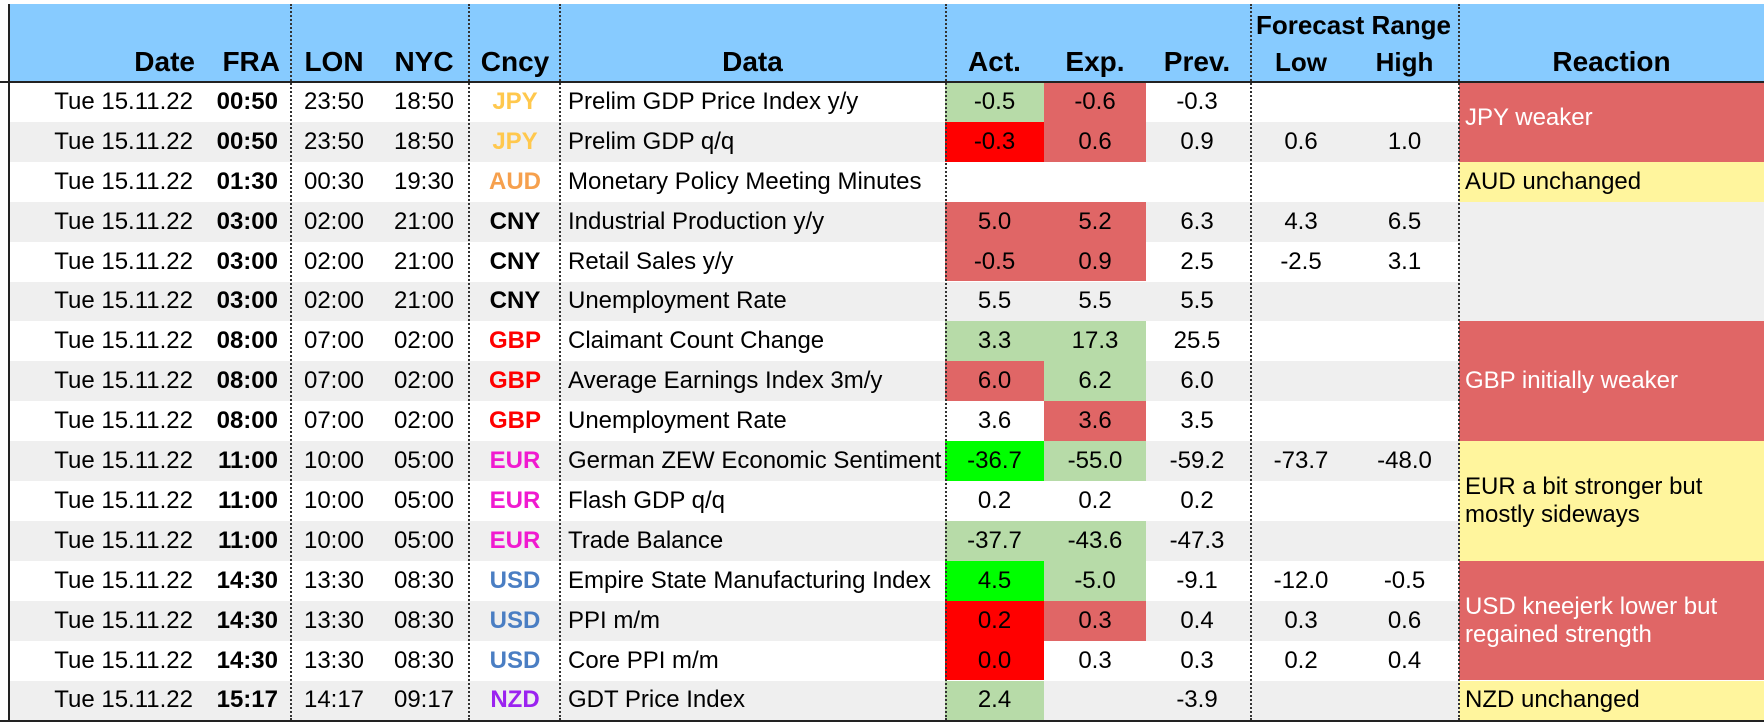 The image size is (1764, 726). I want to click on reaction-cell: EUR a bit stronger but mostly sideways, so click(1611, 501).